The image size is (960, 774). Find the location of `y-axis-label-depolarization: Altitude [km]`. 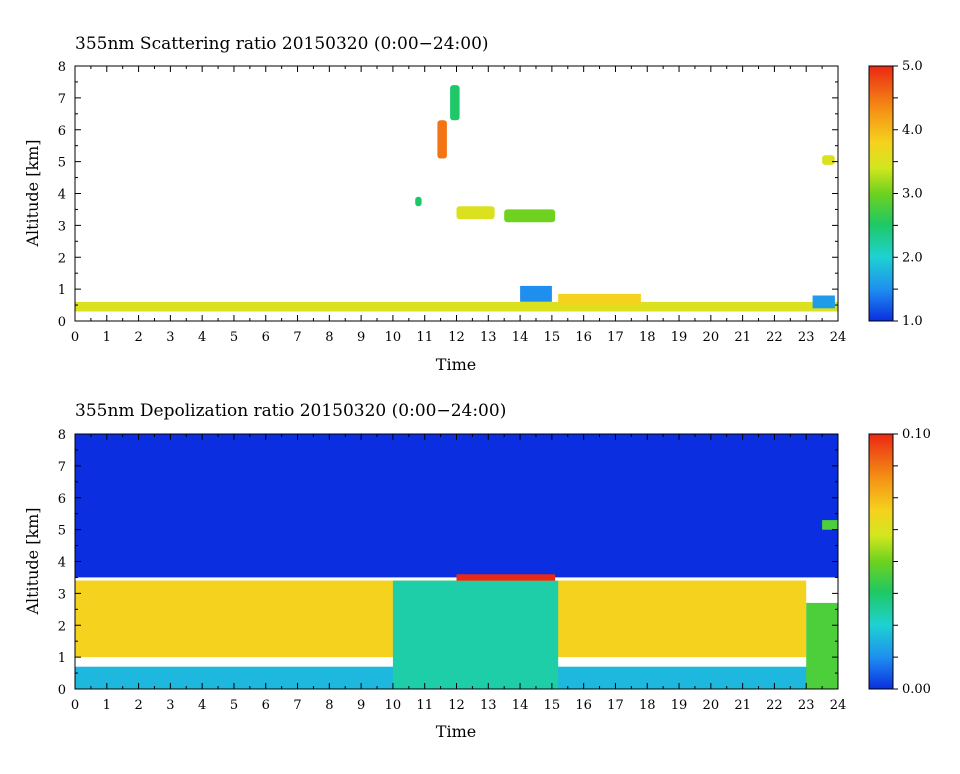

y-axis-label-depolarization: Altitude [km] is located at coordinates (32, 561).